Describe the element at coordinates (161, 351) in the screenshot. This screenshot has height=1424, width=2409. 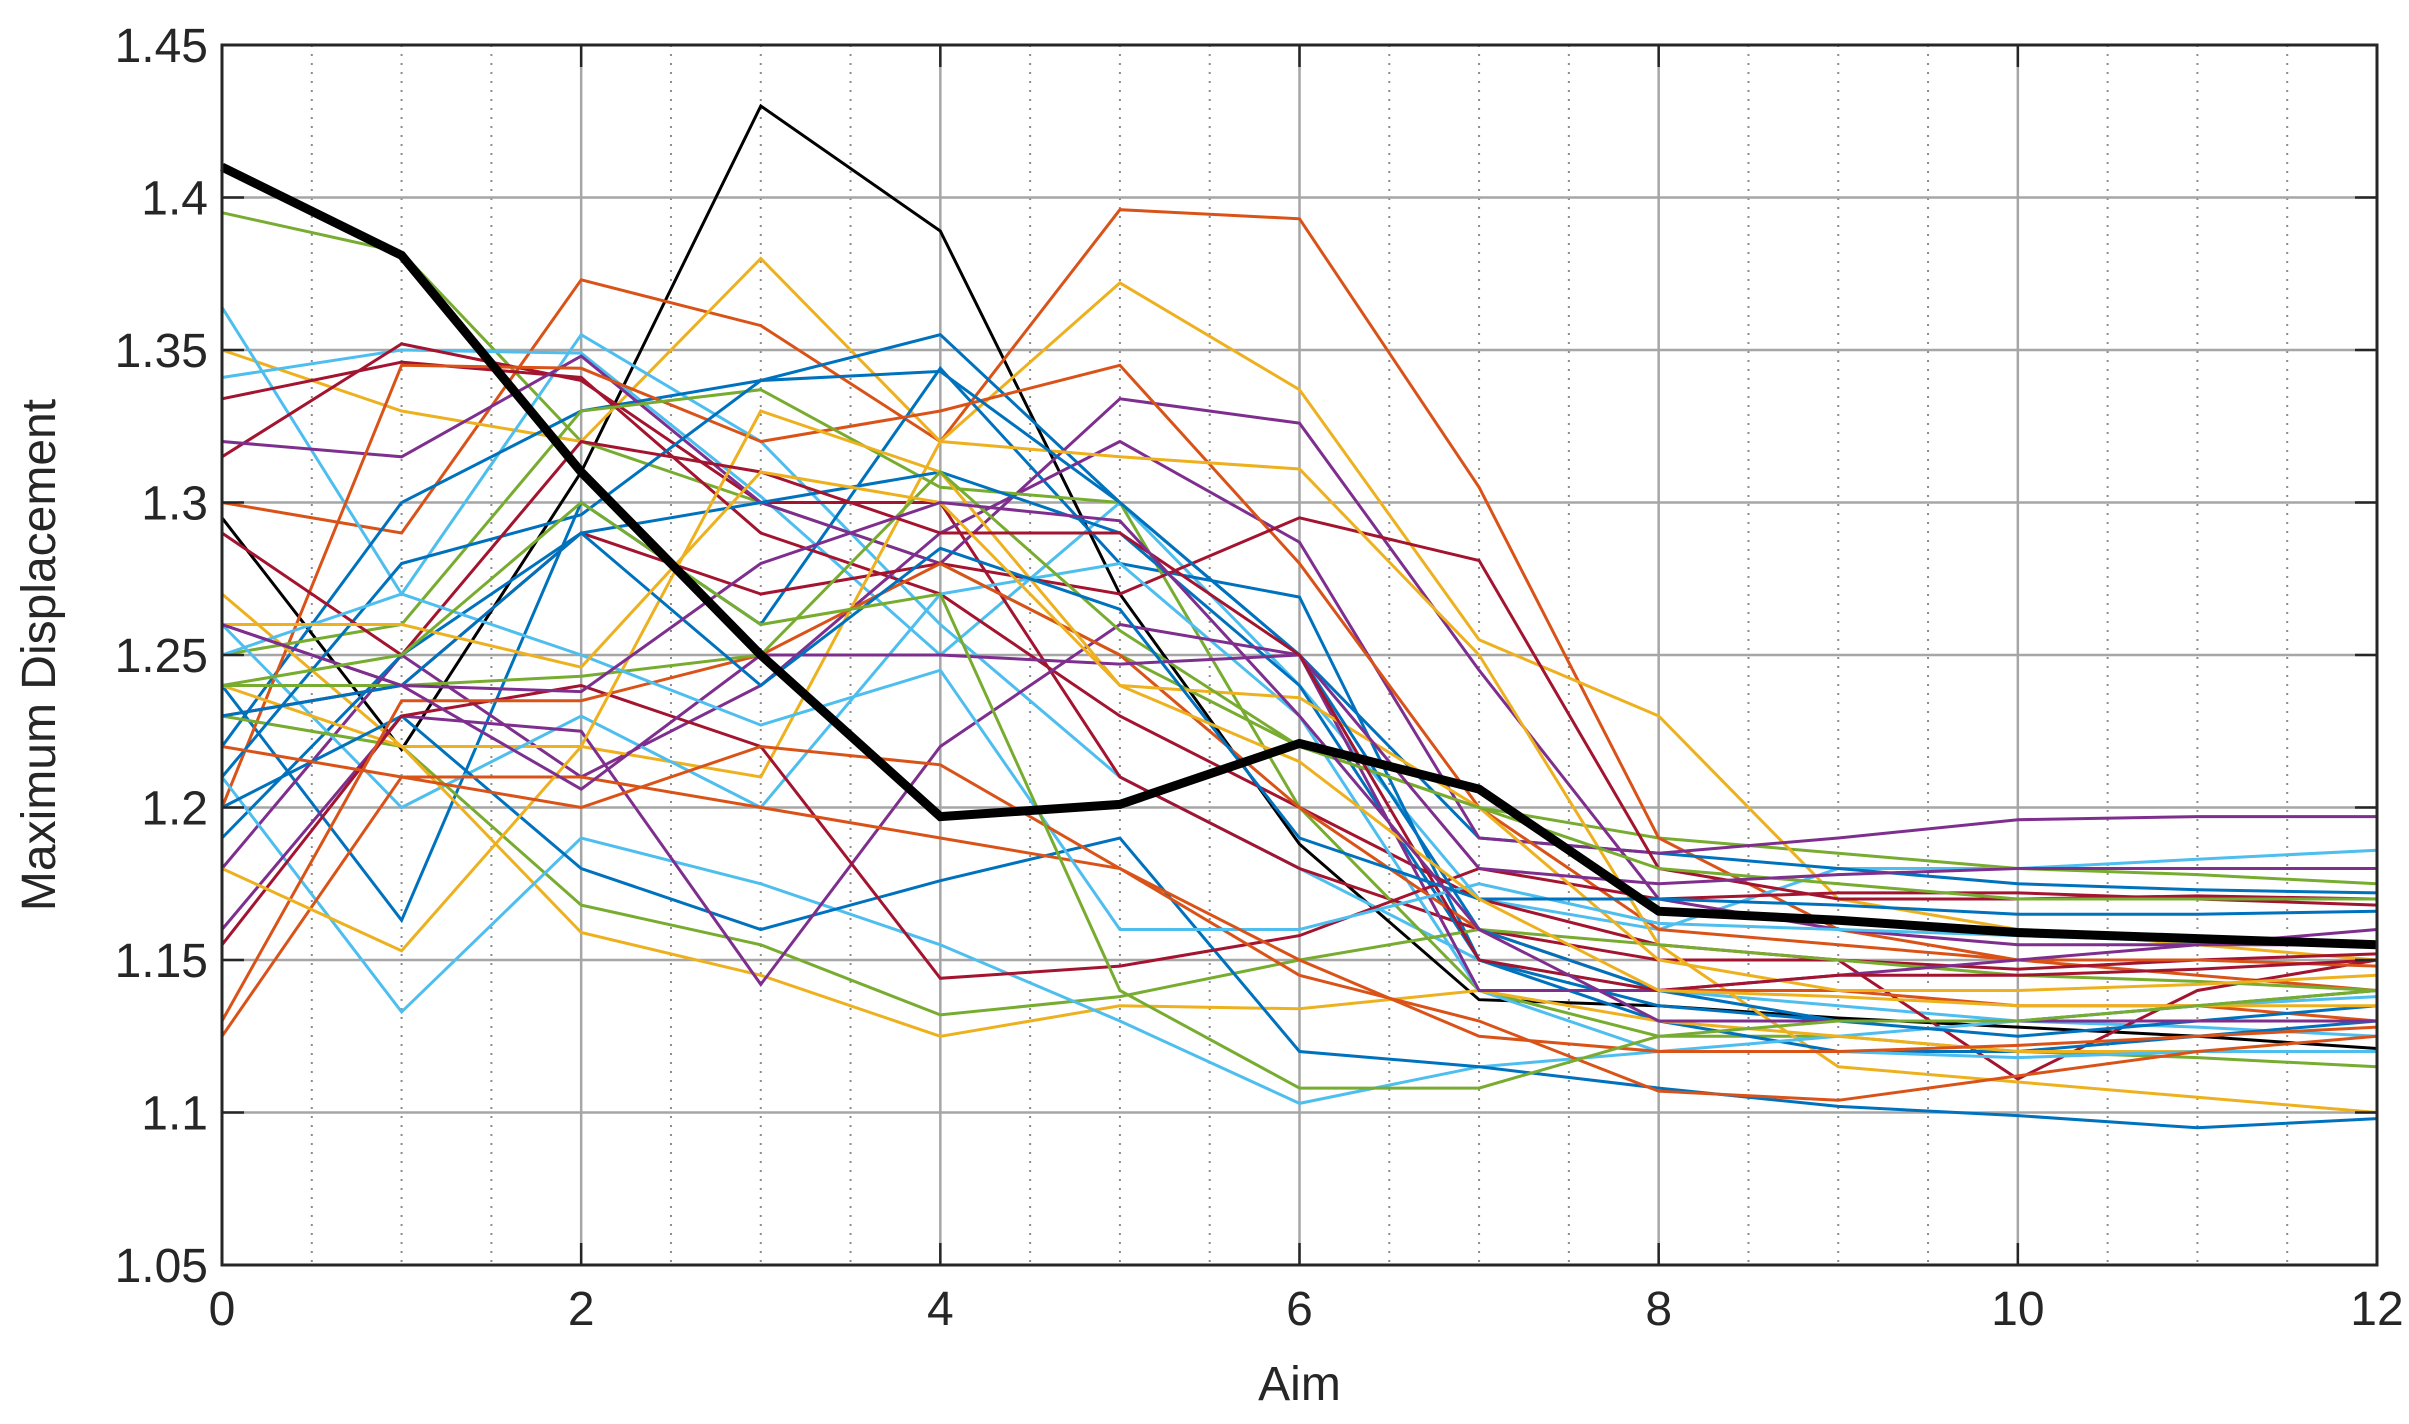
I see `y-tick-label: 1.35` at that location.